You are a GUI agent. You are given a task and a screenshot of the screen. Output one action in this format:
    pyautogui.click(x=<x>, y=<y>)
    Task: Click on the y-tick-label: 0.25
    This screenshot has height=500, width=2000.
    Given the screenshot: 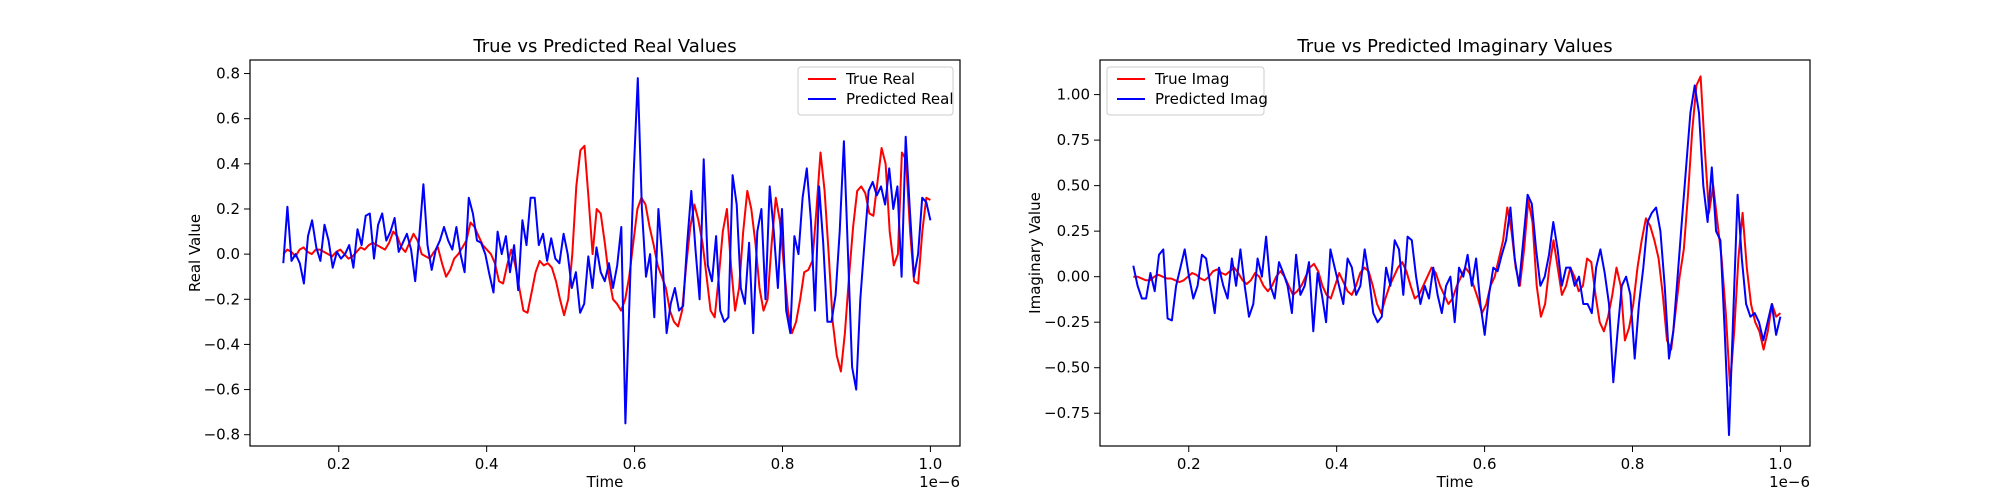 What is the action you would take?
    pyautogui.click(x=1073, y=231)
    